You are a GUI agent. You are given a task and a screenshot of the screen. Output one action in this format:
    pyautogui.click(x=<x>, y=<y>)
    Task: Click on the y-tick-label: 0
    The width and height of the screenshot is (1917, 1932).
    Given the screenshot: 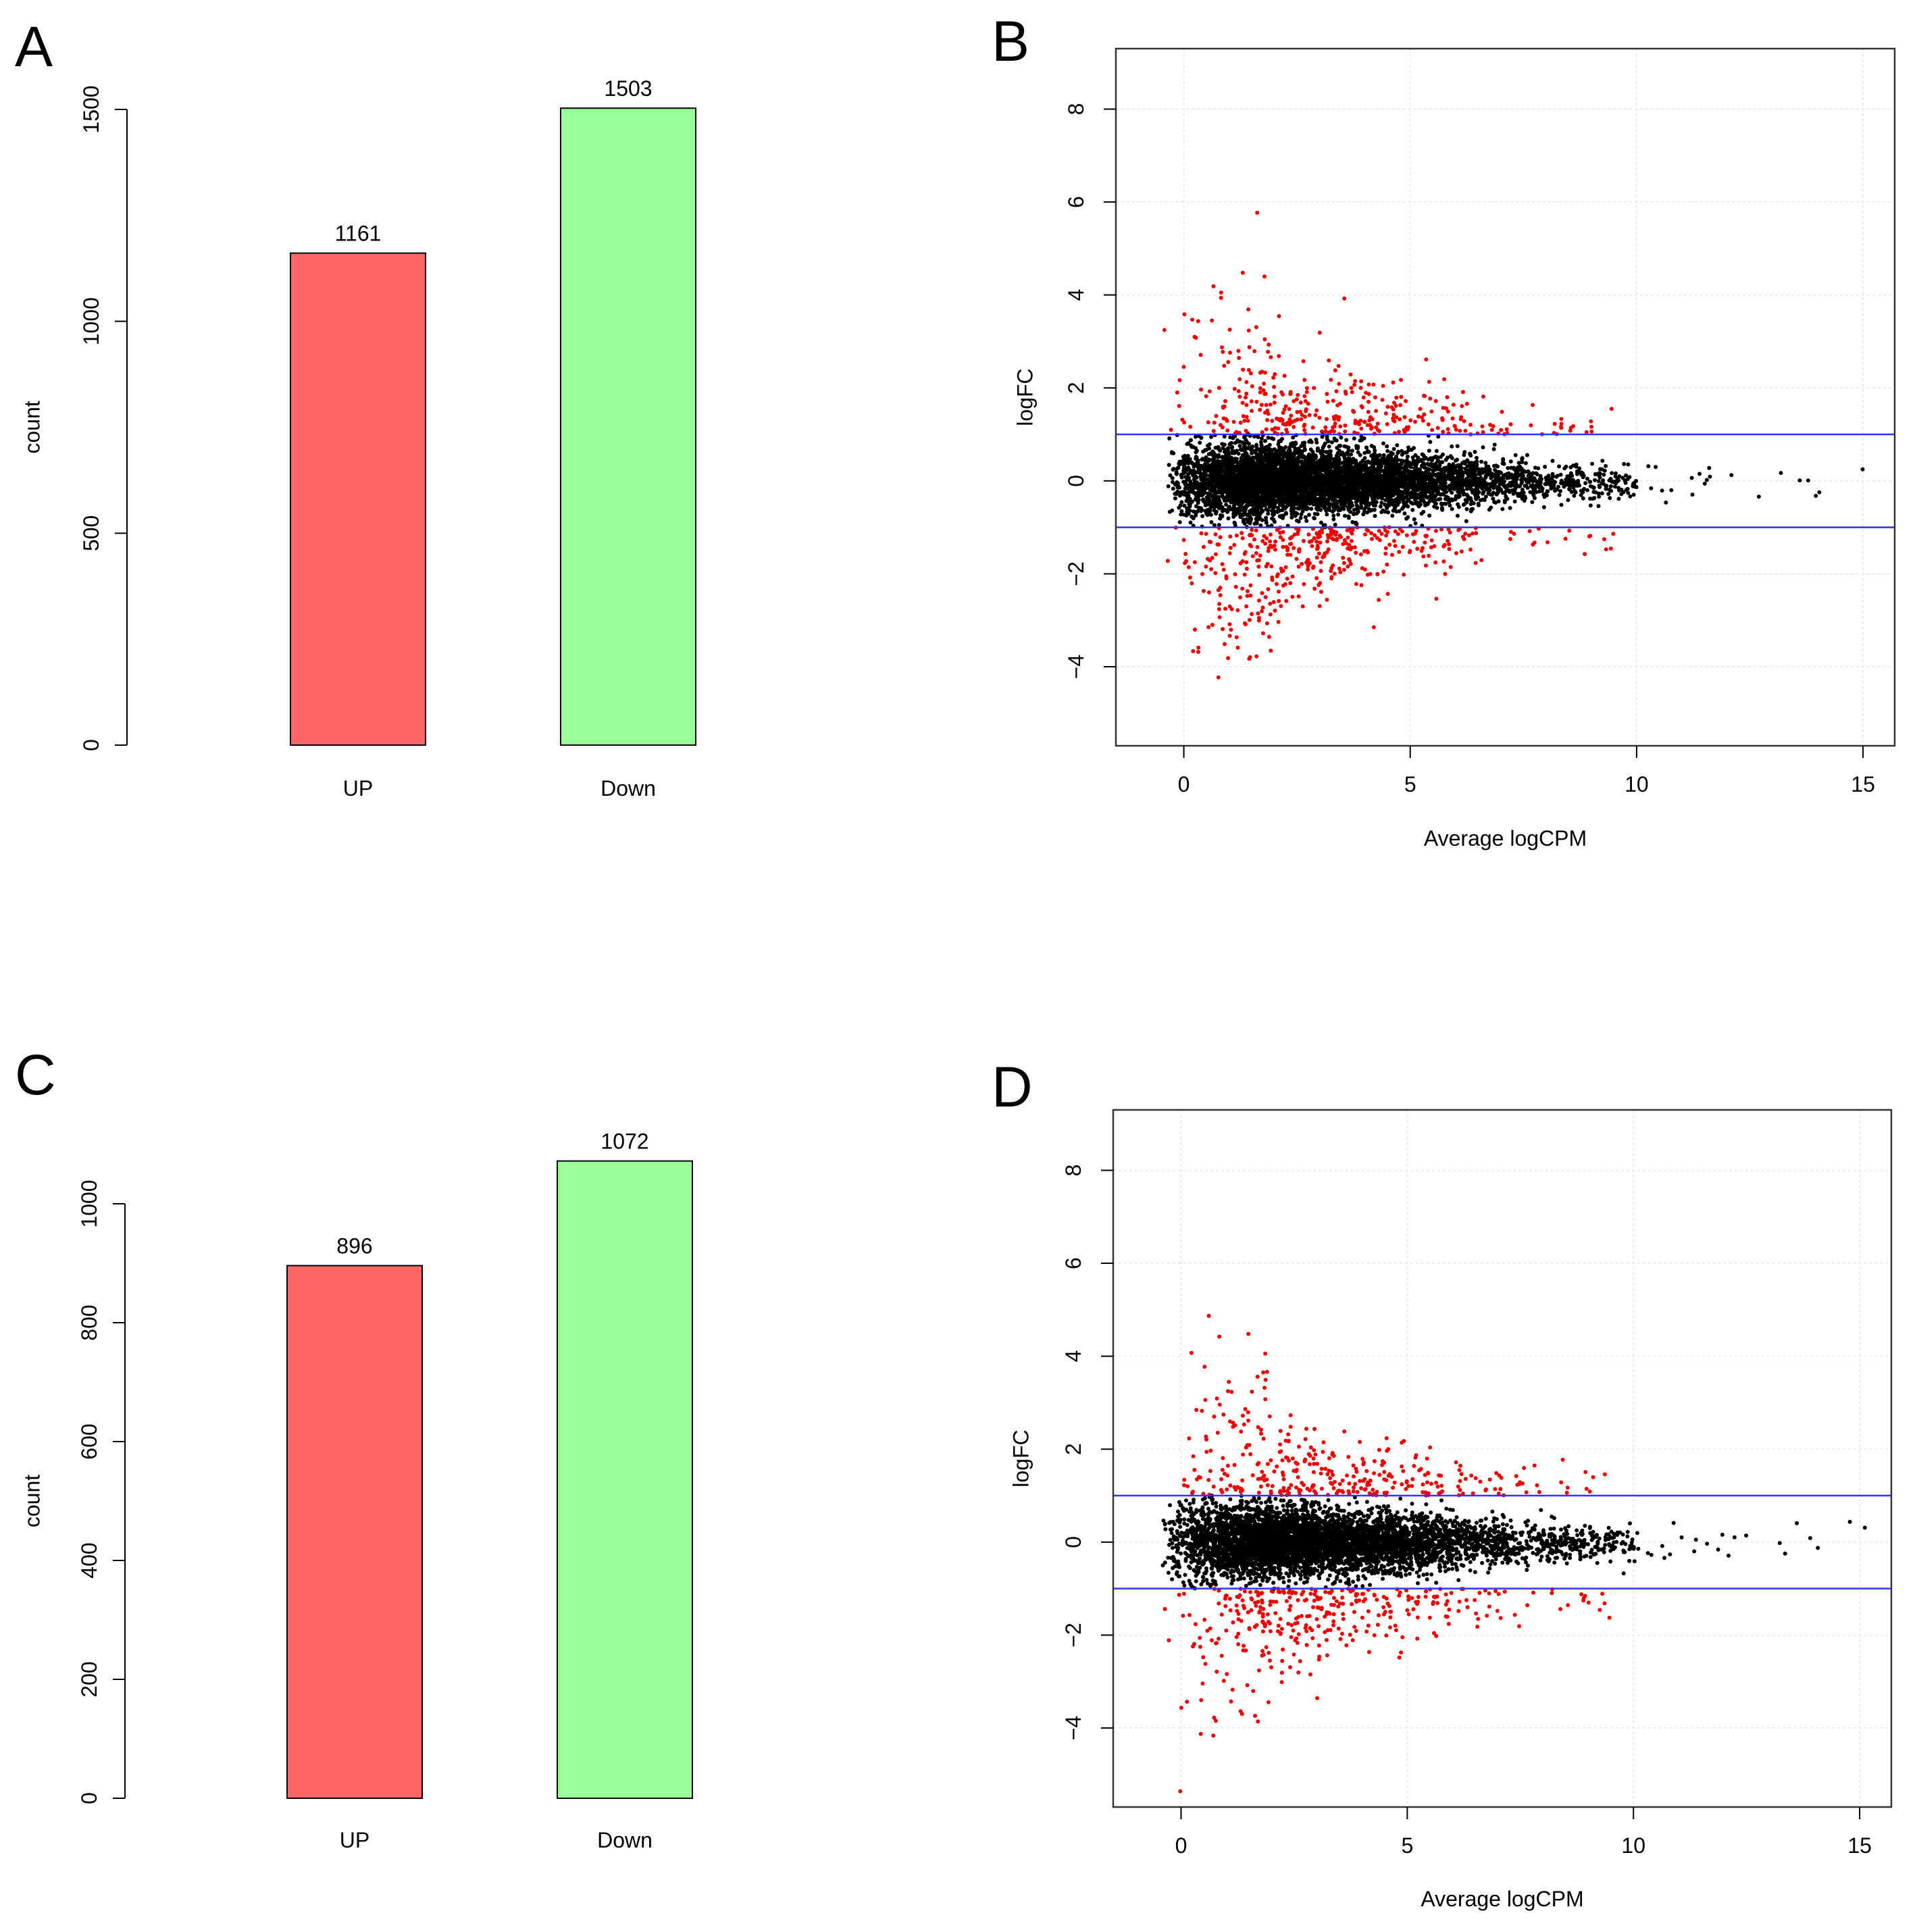 What is the action you would take?
    pyautogui.click(x=91, y=745)
    